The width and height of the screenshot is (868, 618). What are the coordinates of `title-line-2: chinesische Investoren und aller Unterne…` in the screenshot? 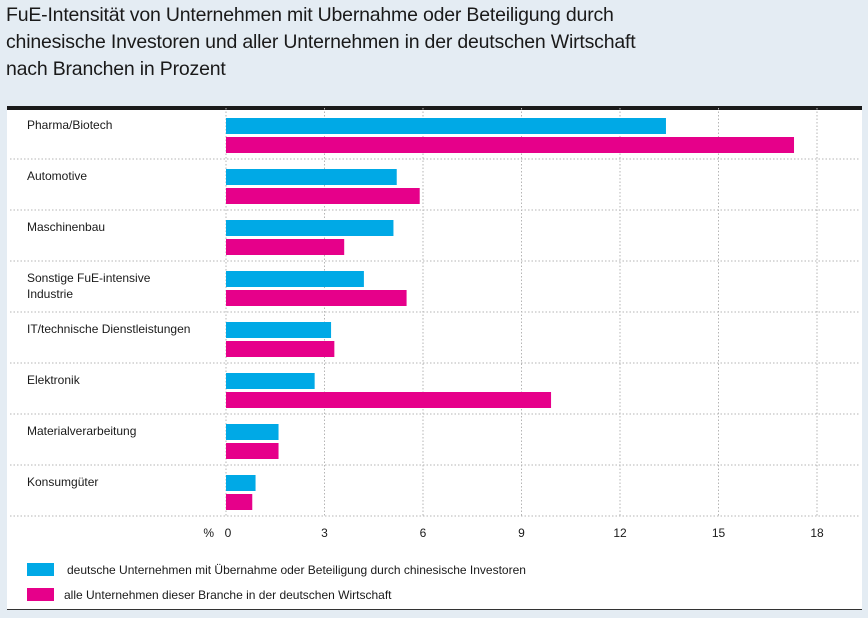 It's located at (321, 42).